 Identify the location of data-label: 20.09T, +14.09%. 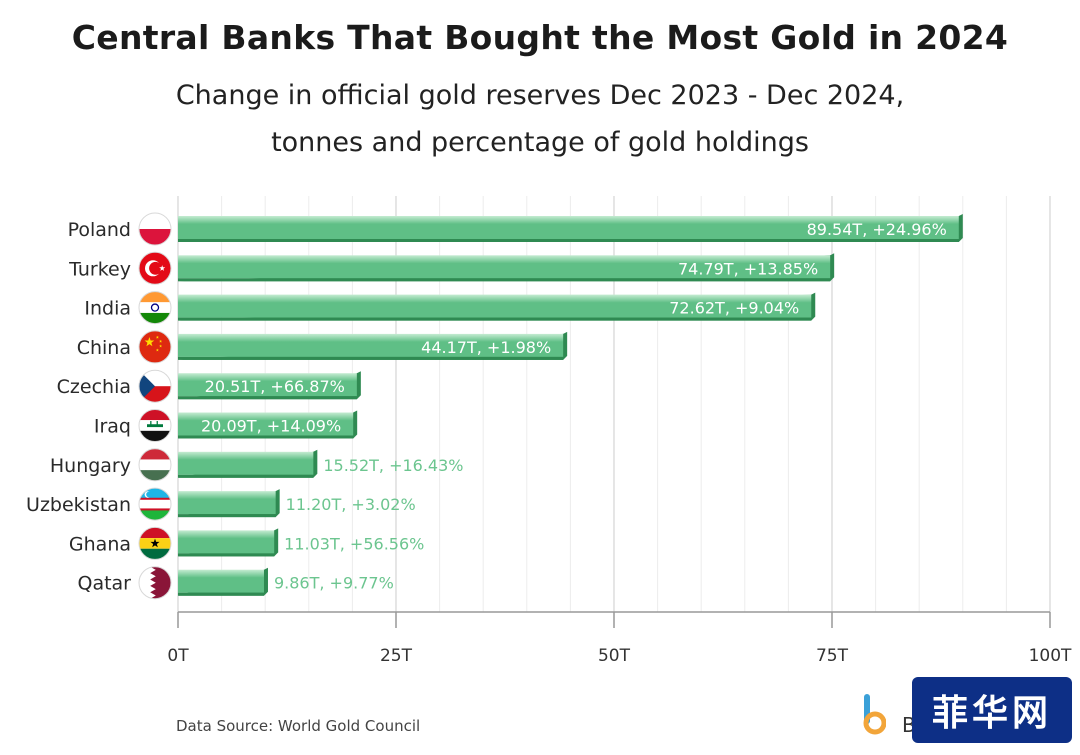
(271, 426).